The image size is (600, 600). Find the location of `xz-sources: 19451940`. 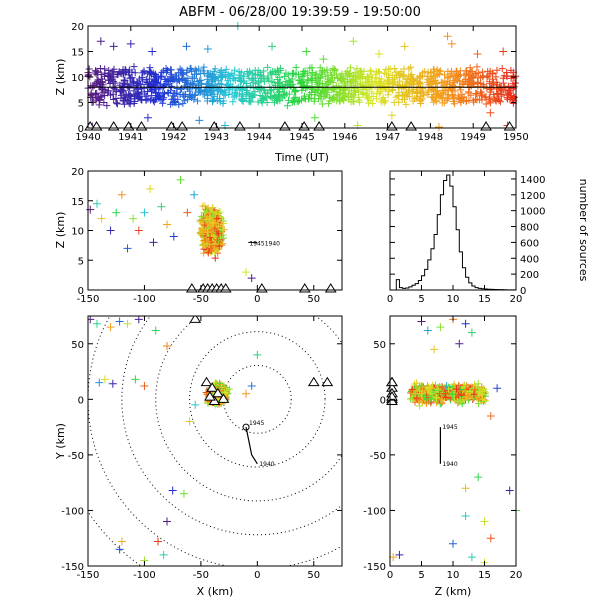

xz-sources: 19451940 is located at coordinates (211, 234).